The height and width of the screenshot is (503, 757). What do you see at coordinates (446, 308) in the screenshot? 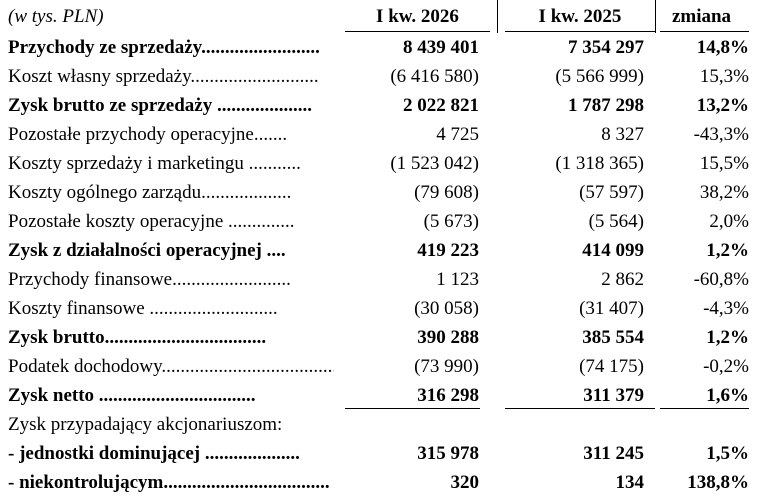
I see `value-current: (30 058)` at bounding box center [446, 308].